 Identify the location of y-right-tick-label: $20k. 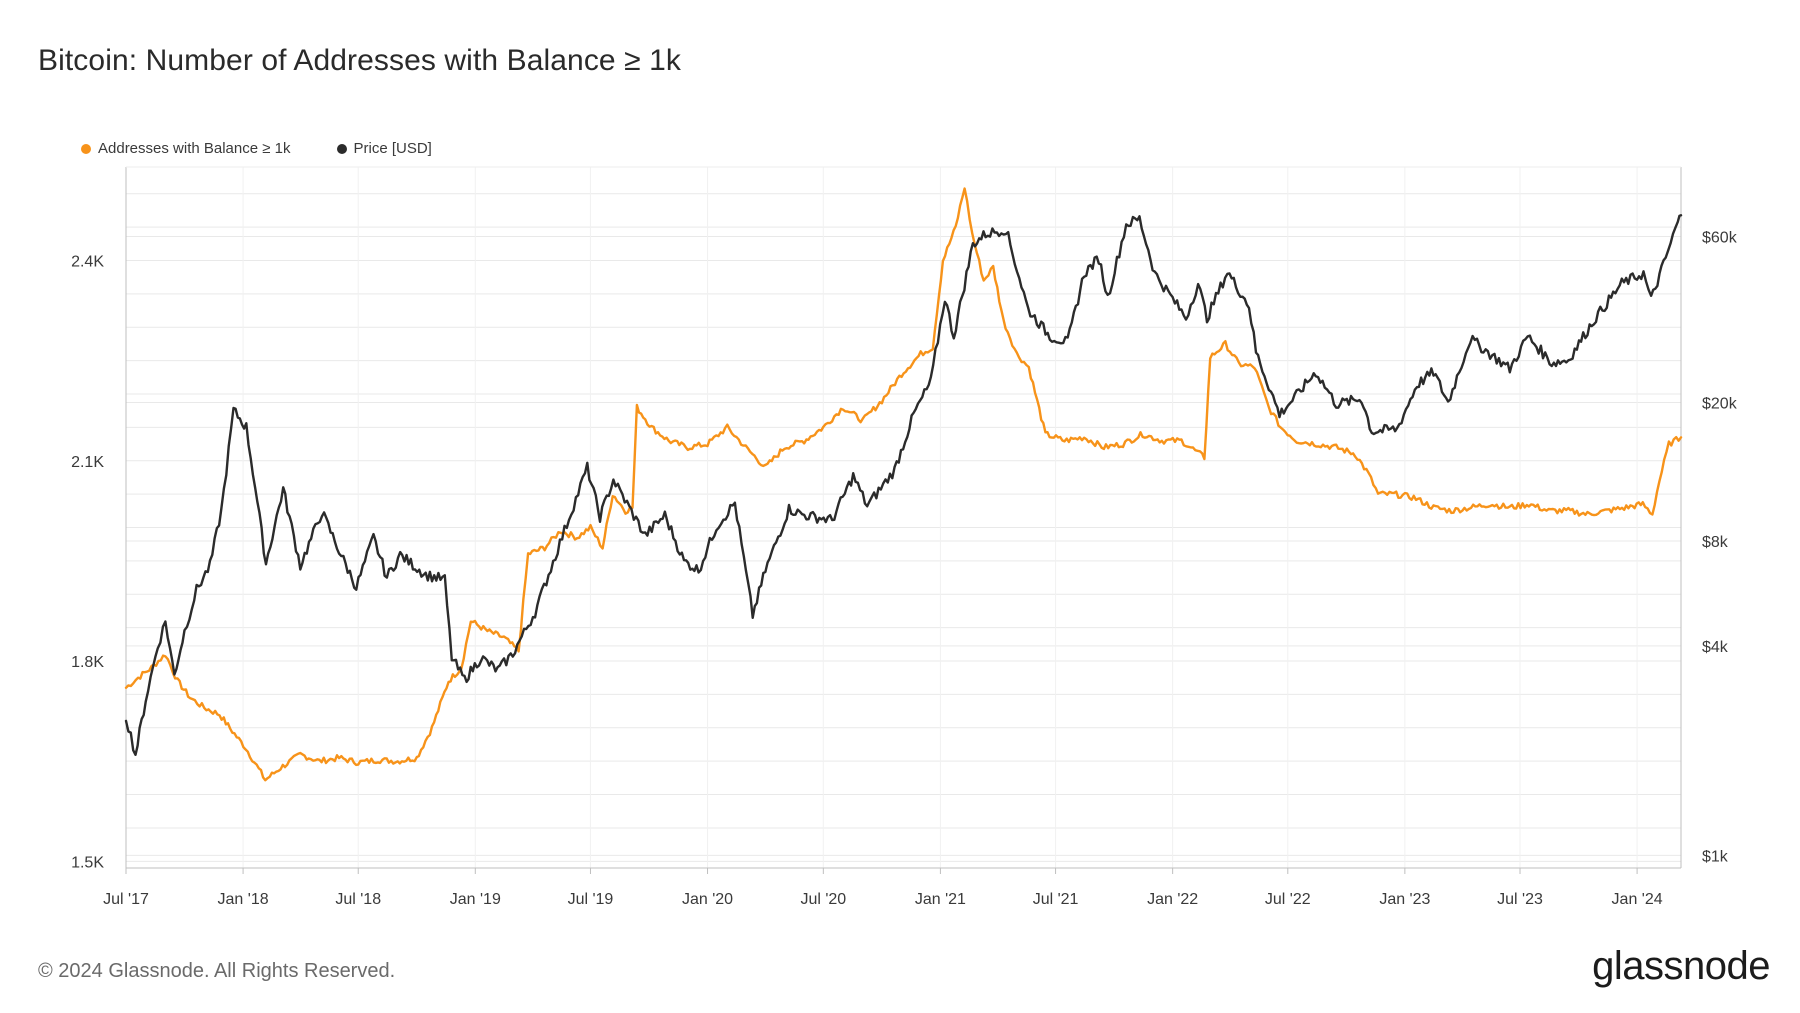
(1720, 404).